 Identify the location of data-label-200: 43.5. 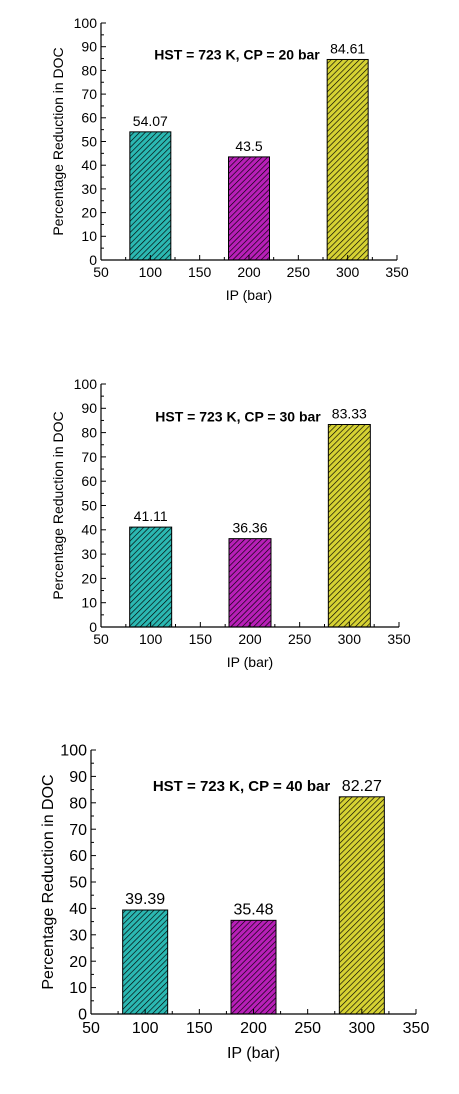
(248, 146).